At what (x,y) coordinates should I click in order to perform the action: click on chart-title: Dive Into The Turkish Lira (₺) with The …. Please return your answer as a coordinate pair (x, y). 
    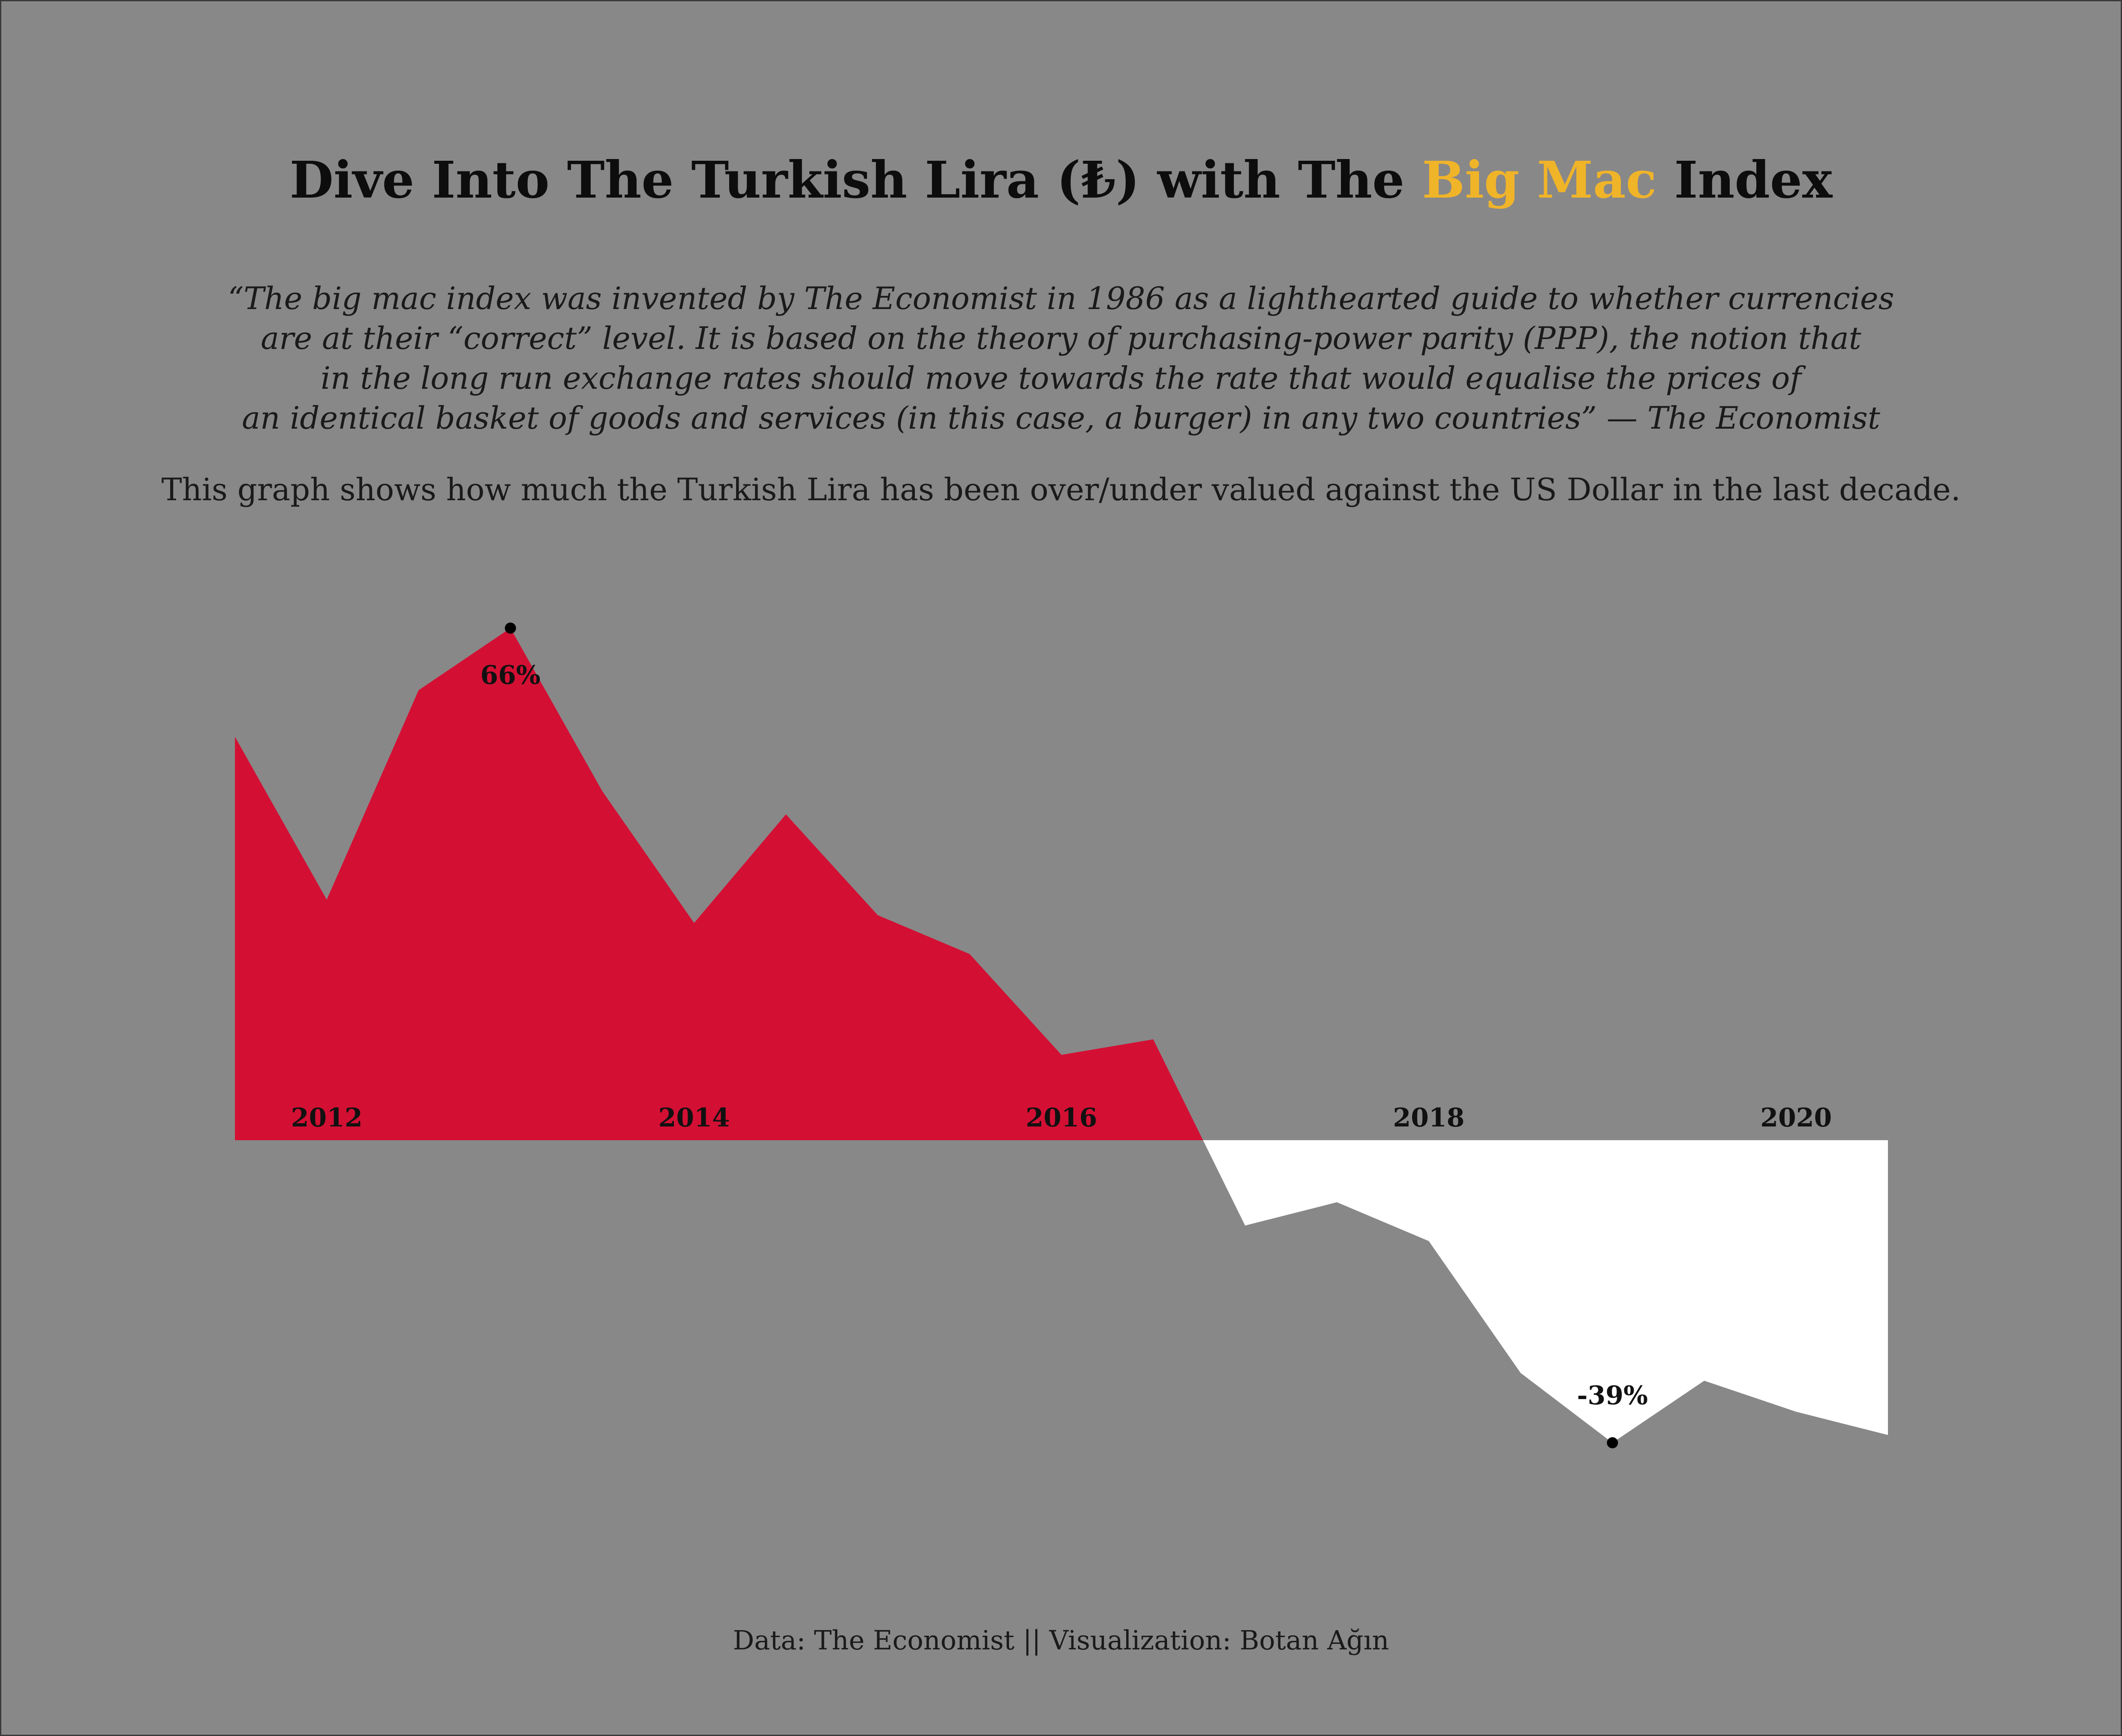
    Looking at the image, I should click on (1061, 180).